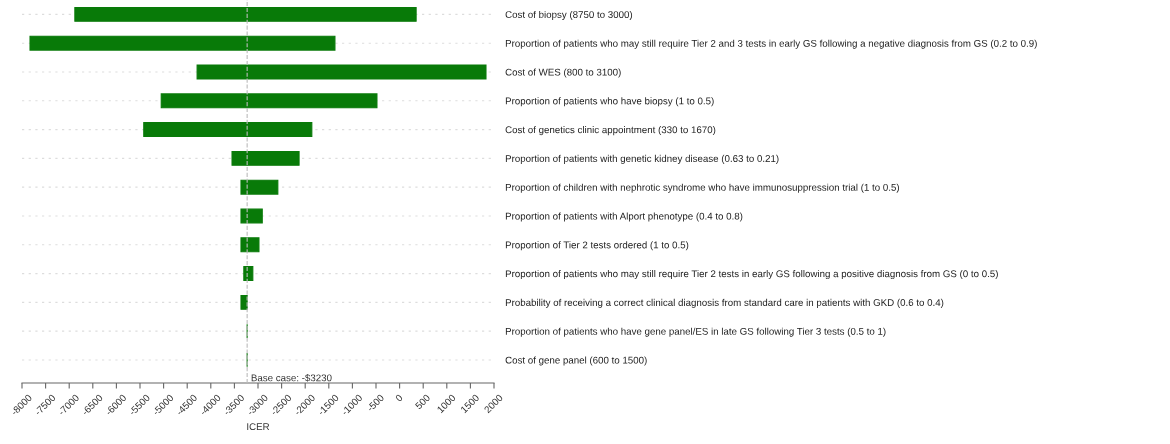 Image resolution: width=1170 pixels, height=444 pixels. What do you see at coordinates (399, 398) in the screenshot?
I see `x-tick-label: 0` at bounding box center [399, 398].